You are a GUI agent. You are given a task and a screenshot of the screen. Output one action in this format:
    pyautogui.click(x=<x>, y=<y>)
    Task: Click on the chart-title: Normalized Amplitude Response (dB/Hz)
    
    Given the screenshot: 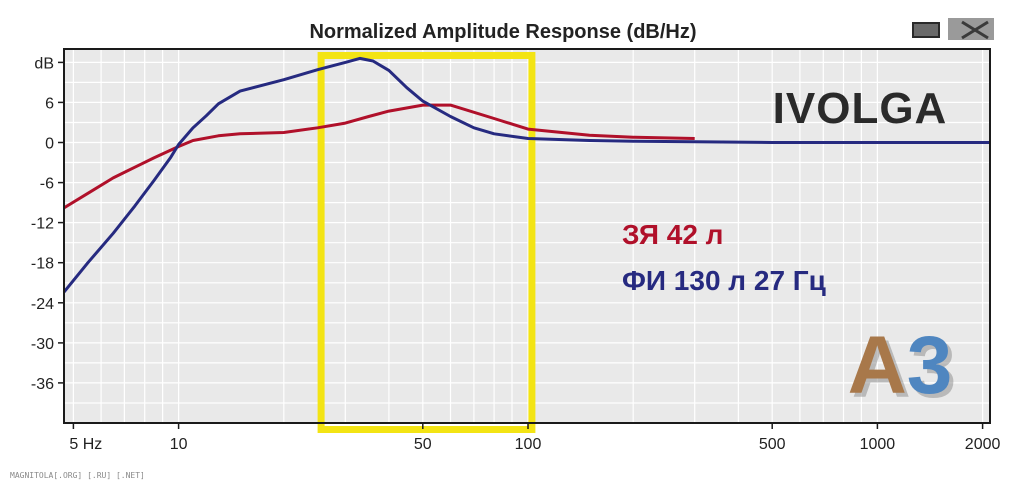 What is the action you would take?
    pyautogui.click(x=502, y=32)
    